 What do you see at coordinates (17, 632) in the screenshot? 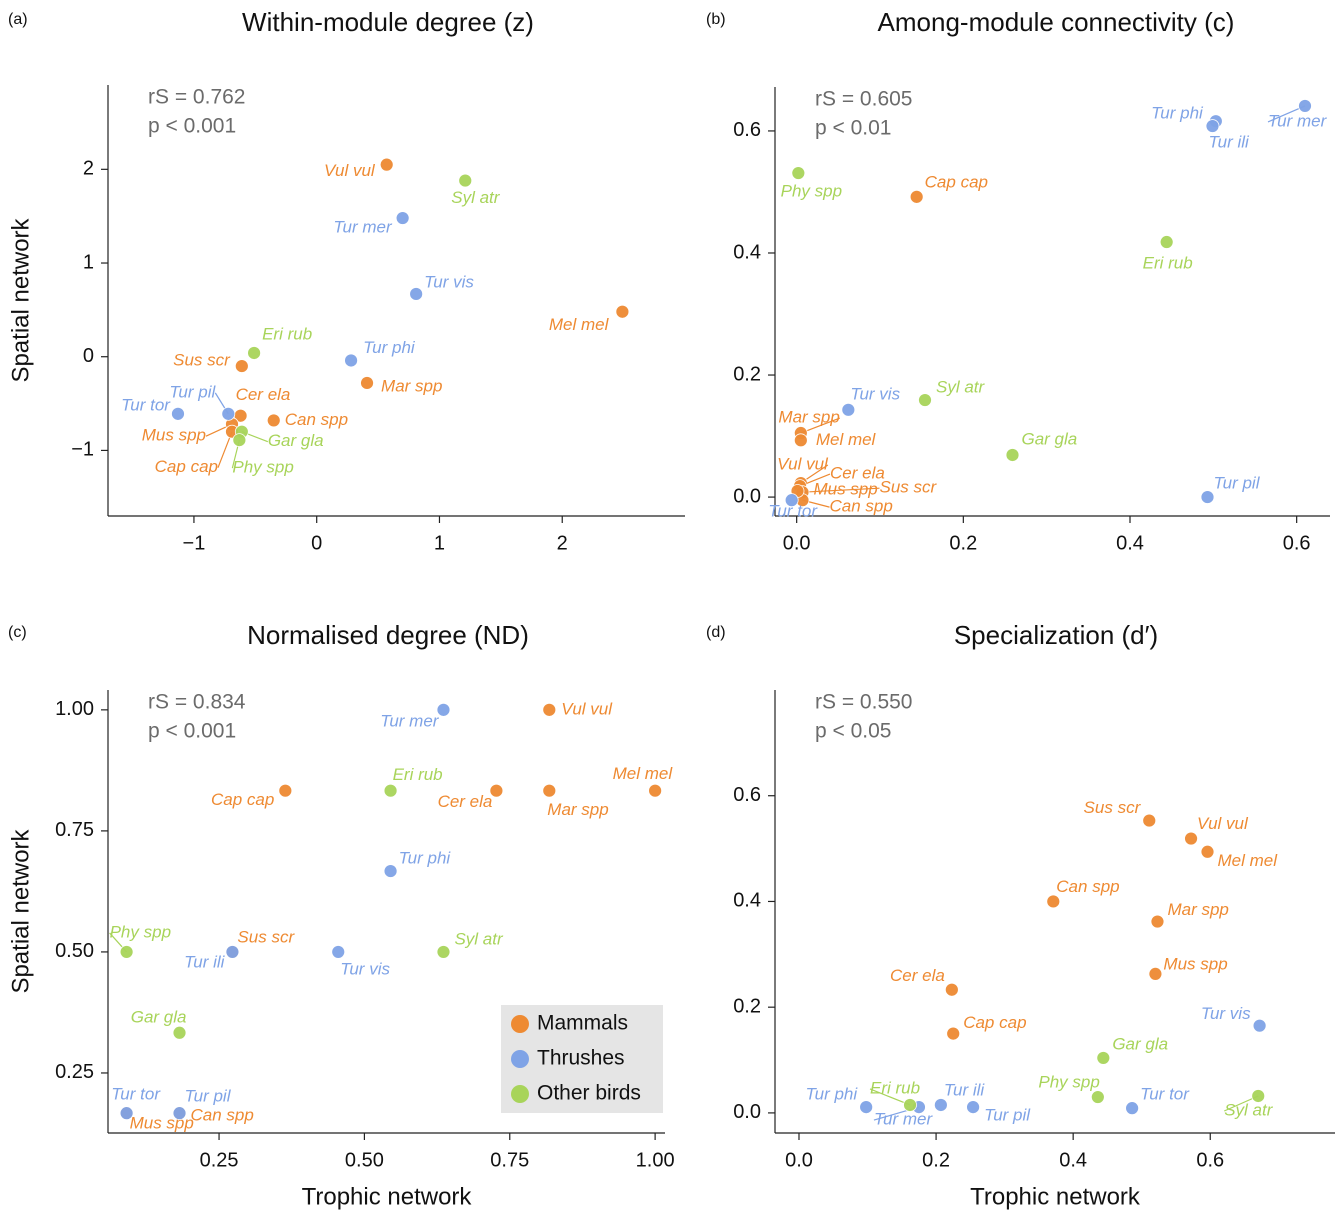
I see `panel-label: (c)` at bounding box center [17, 632].